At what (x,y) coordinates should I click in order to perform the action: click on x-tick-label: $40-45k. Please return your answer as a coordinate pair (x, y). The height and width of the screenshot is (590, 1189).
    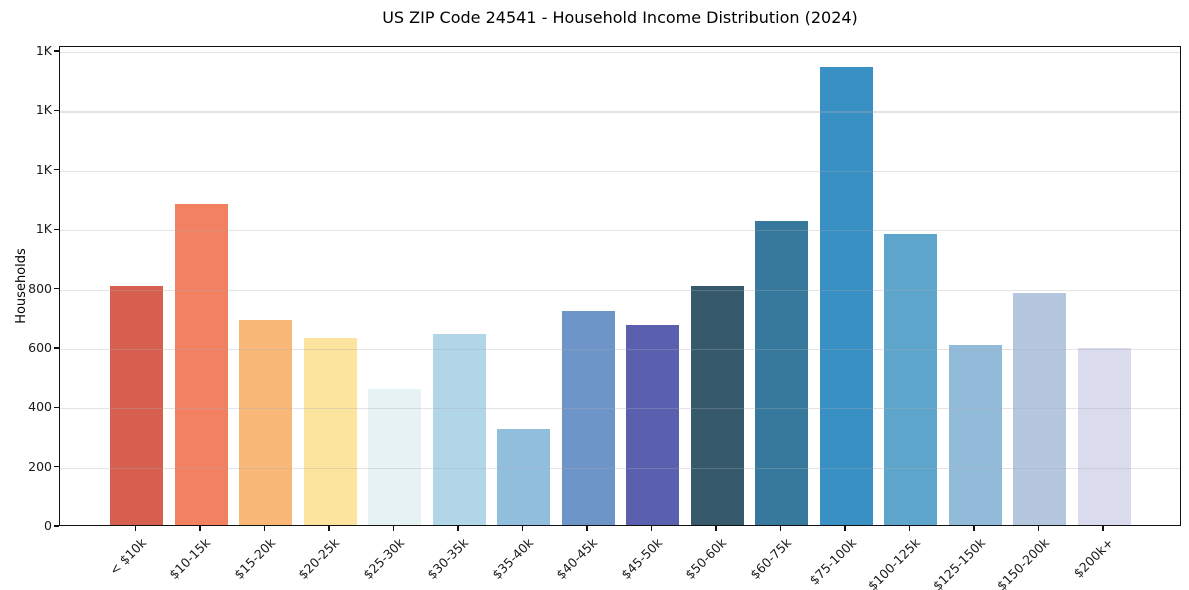
    Looking at the image, I should click on (577, 559).